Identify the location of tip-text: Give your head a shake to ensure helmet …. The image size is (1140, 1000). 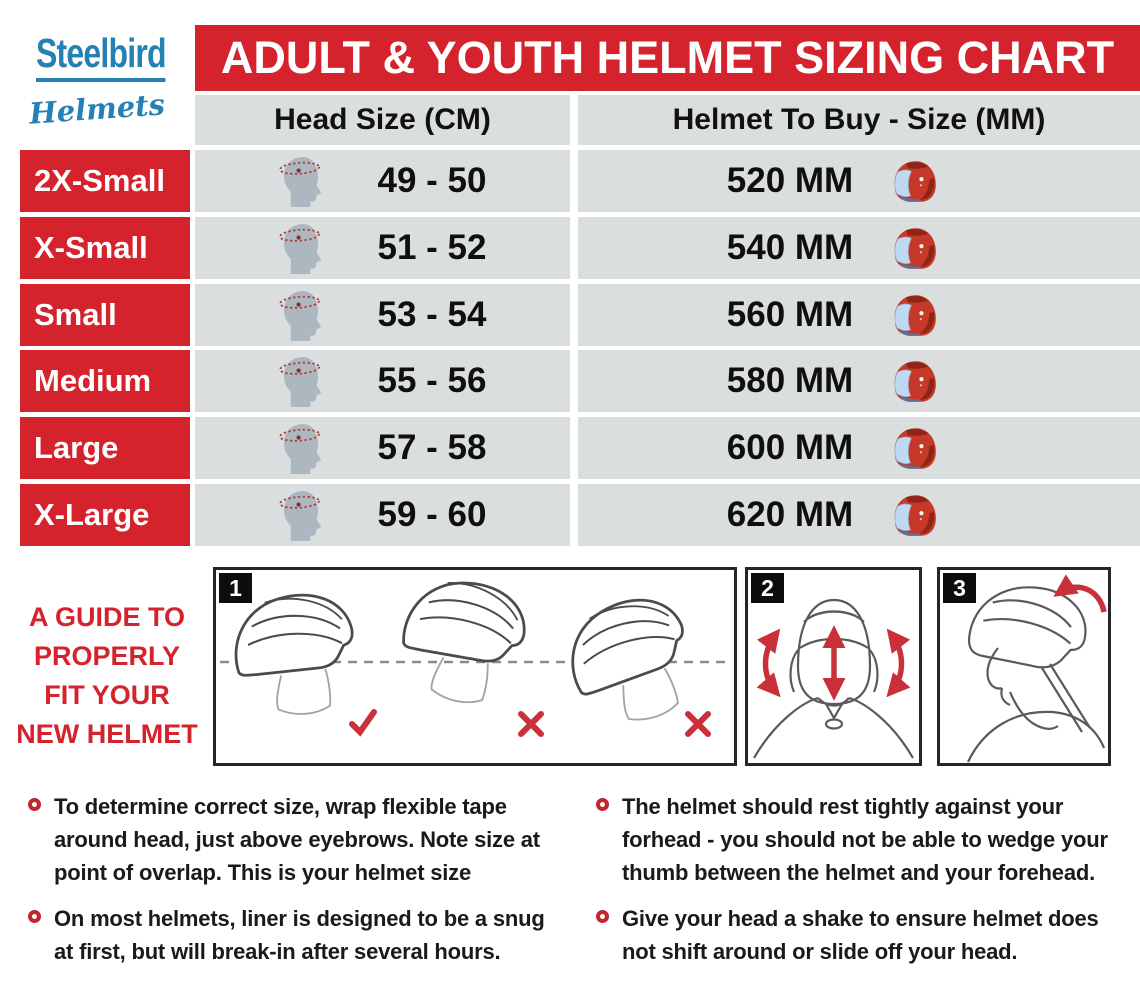
(860, 935).